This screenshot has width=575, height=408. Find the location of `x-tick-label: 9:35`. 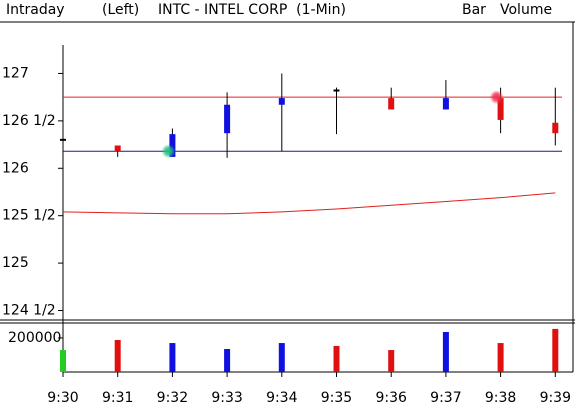

x-tick-label: 9:35 is located at coordinates (336, 398).